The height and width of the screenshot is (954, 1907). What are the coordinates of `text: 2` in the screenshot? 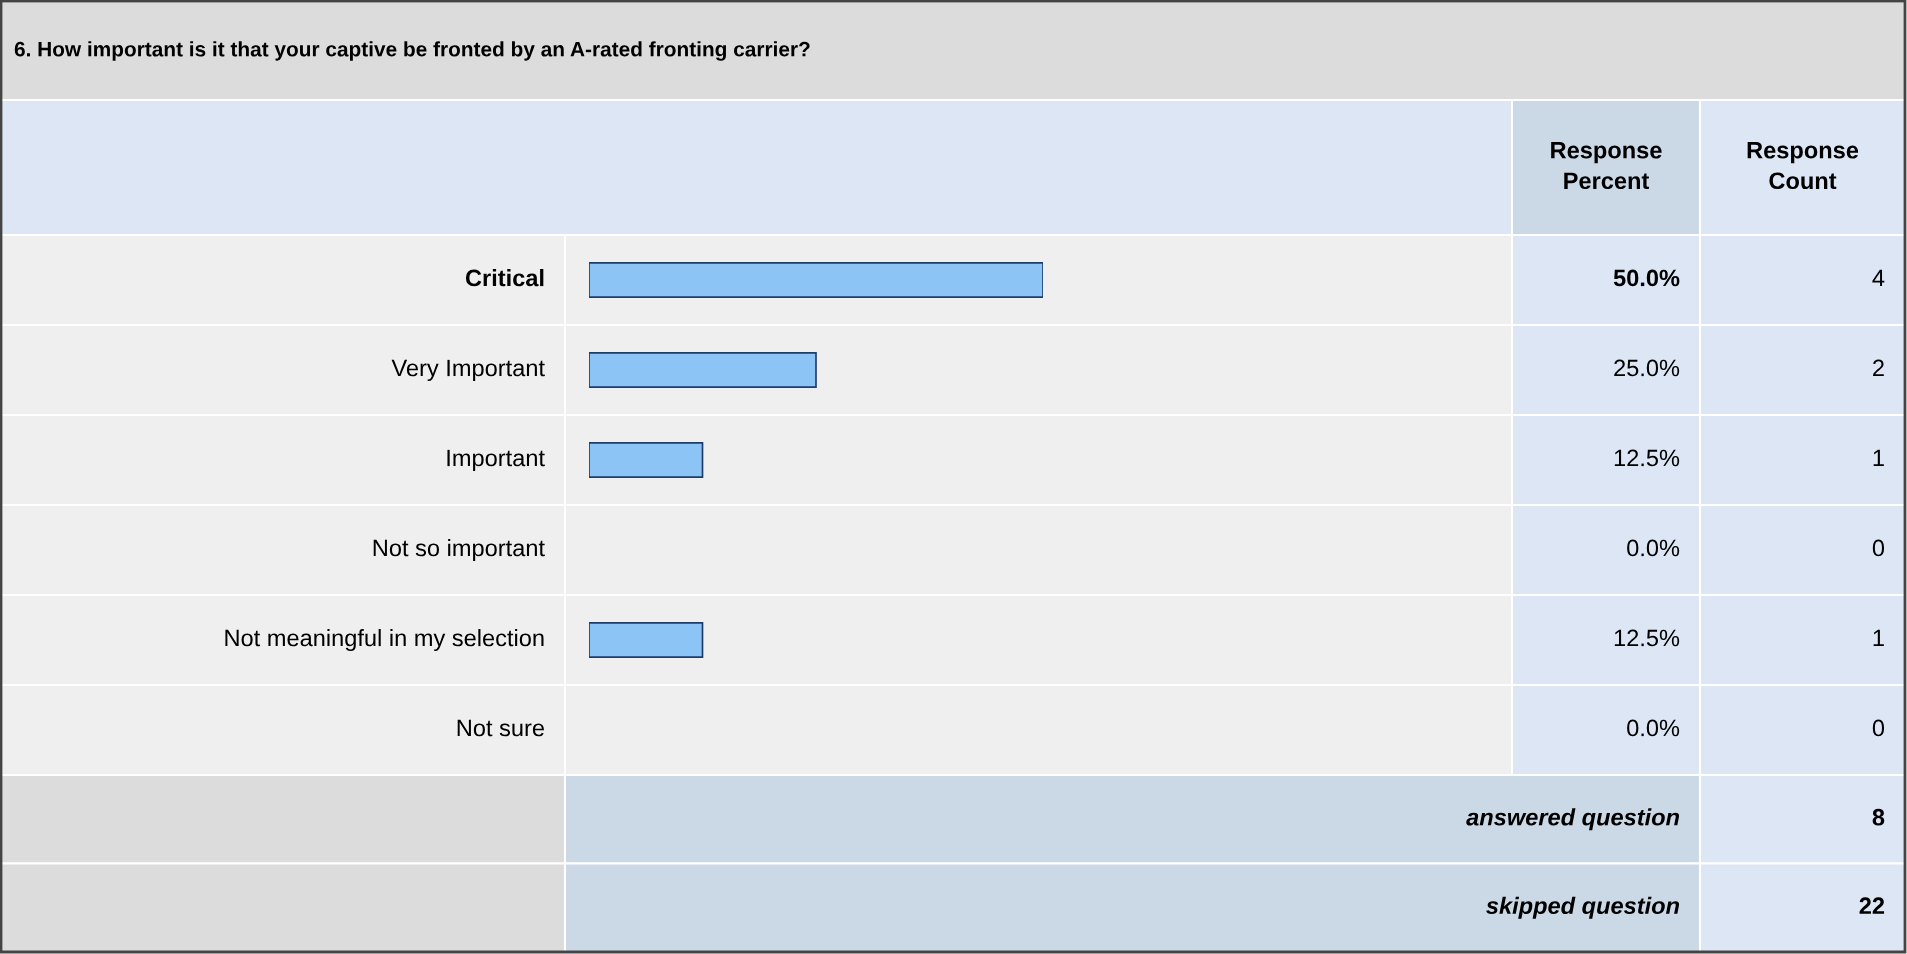 It's located at (1878, 368).